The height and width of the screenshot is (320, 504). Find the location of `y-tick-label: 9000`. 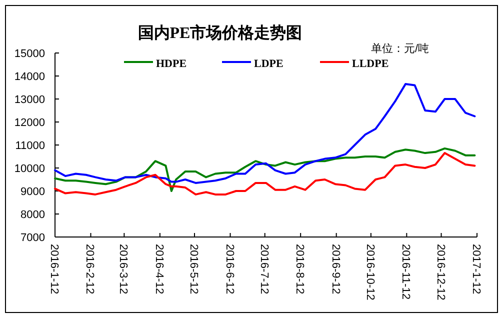

y-tick-label: 9000 is located at coordinates (32, 192).